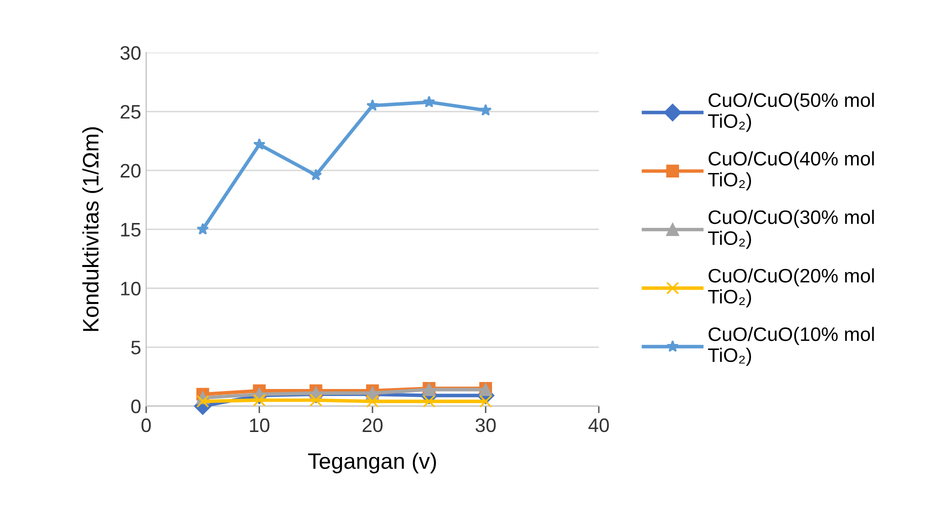 This screenshot has width=943, height=526. Describe the element at coordinates (791, 229) in the screenshot. I see `legend-label: CuO/CuO(30% mol TiO₂)` at that location.